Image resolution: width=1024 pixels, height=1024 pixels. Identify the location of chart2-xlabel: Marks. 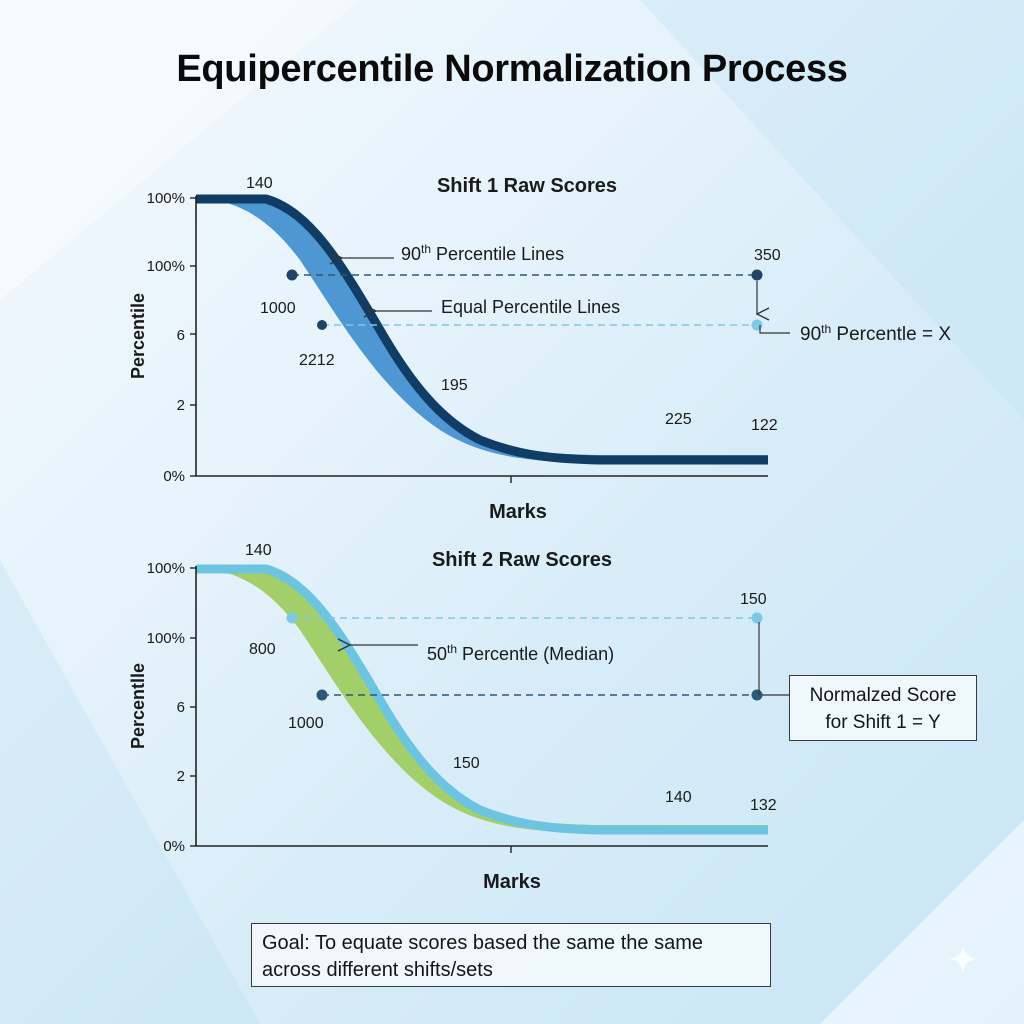
(512, 882).